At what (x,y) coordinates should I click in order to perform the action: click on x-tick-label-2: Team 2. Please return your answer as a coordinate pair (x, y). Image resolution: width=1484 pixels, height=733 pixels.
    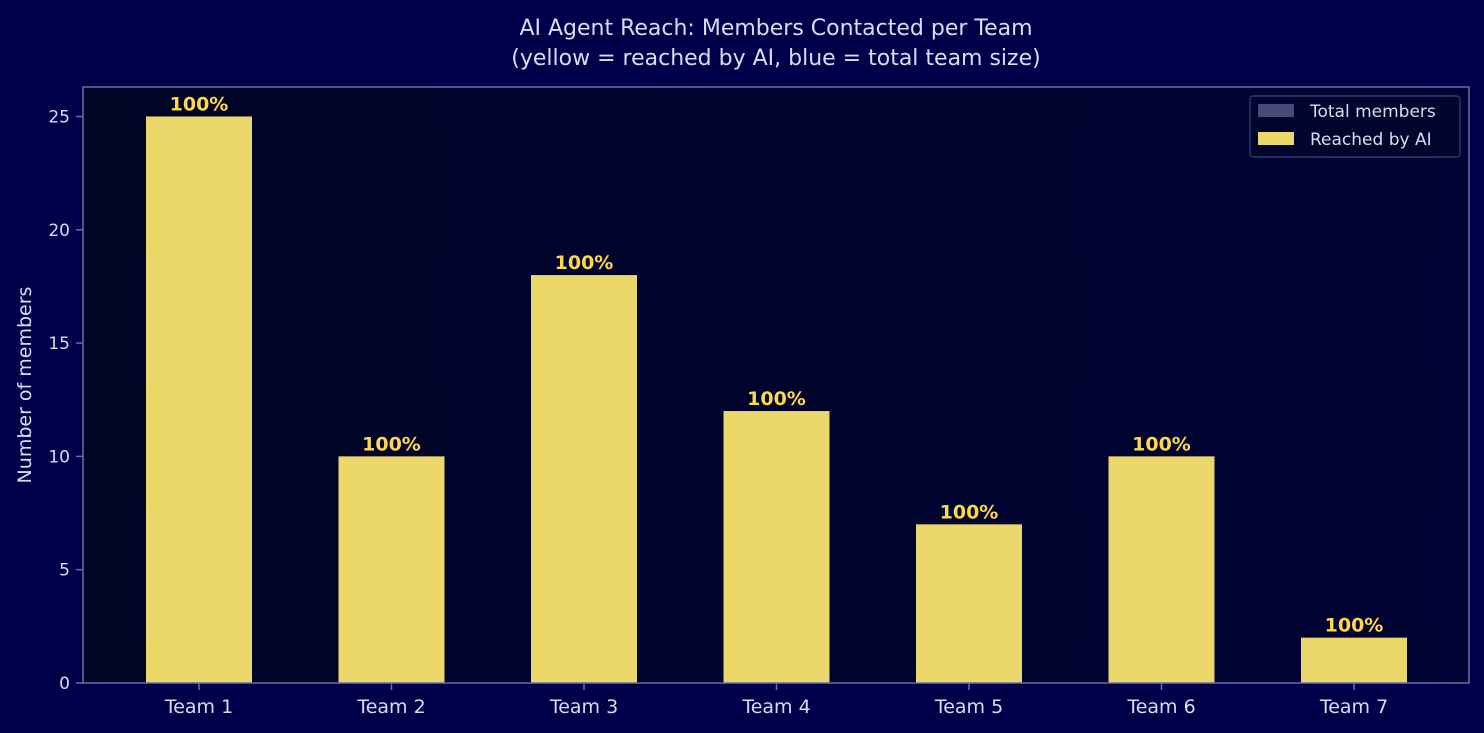
    Looking at the image, I should click on (390, 707).